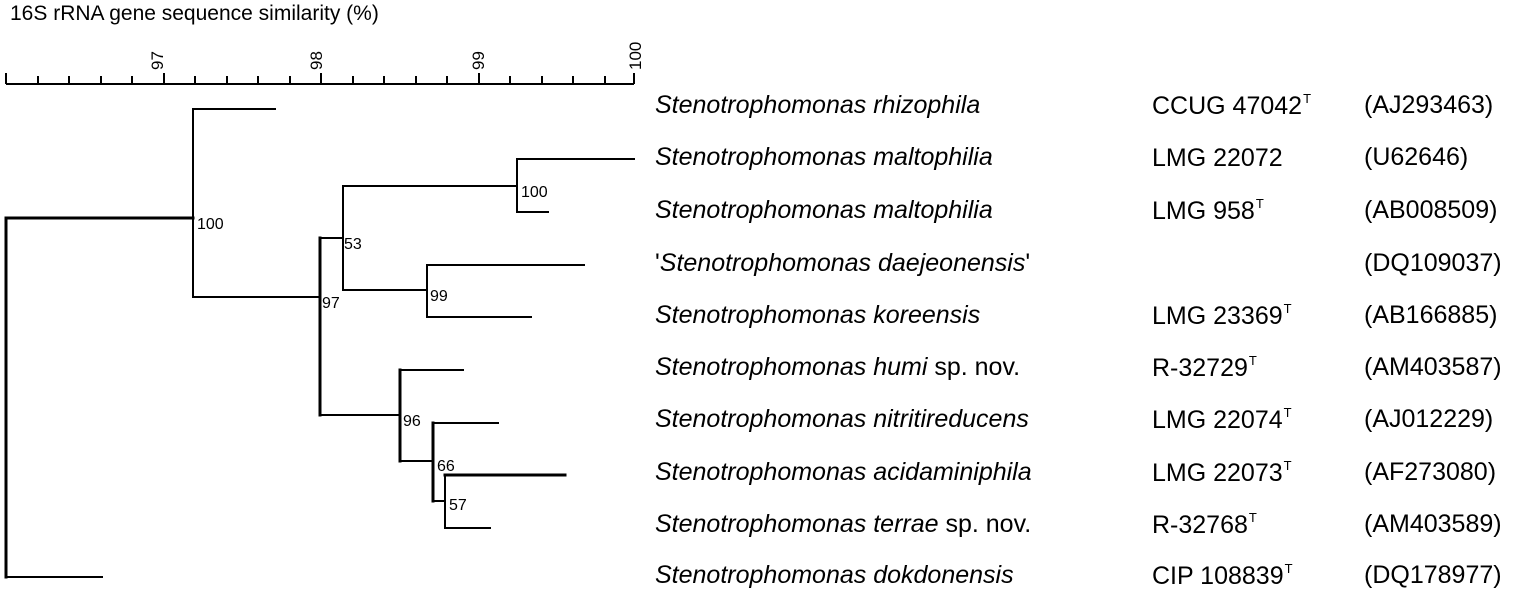 The height and width of the screenshot is (601, 1539). What do you see at coordinates (1204, 524) in the screenshot?
I see `strain-designation: R-32768T` at bounding box center [1204, 524].